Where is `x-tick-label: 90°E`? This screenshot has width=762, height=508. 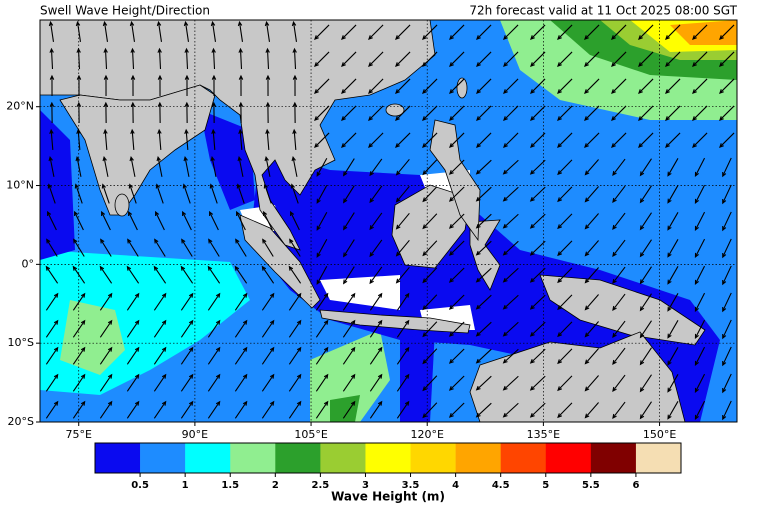 x-tick-label: 90°E is located at coordinates (195, 434).